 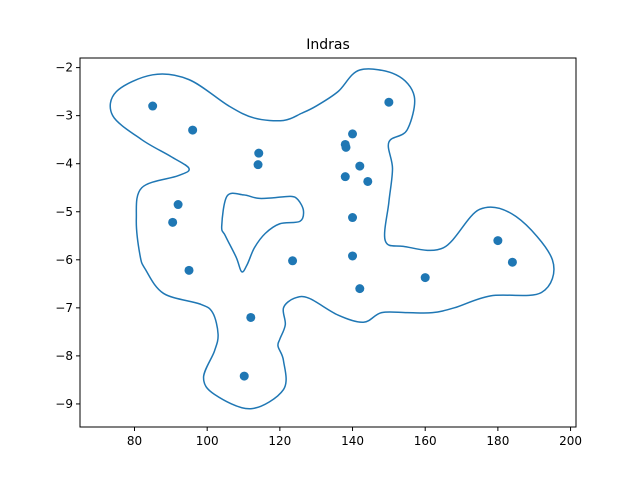 I want to click on y-tick-label: −3, so click(x=64, y=116).